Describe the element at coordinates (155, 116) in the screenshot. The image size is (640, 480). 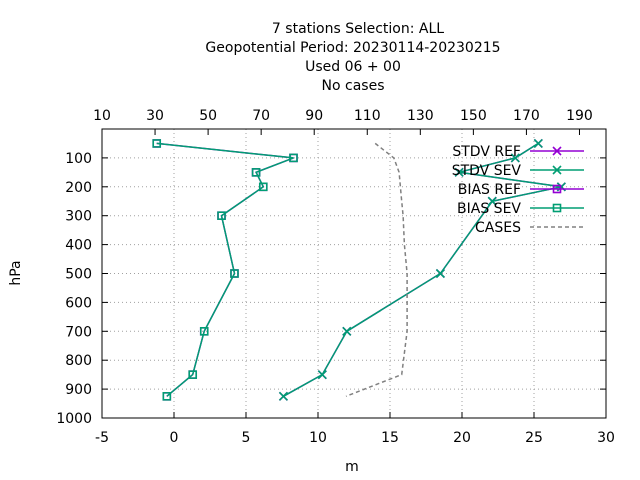
I see `x2-tick-label: 30` at that location.